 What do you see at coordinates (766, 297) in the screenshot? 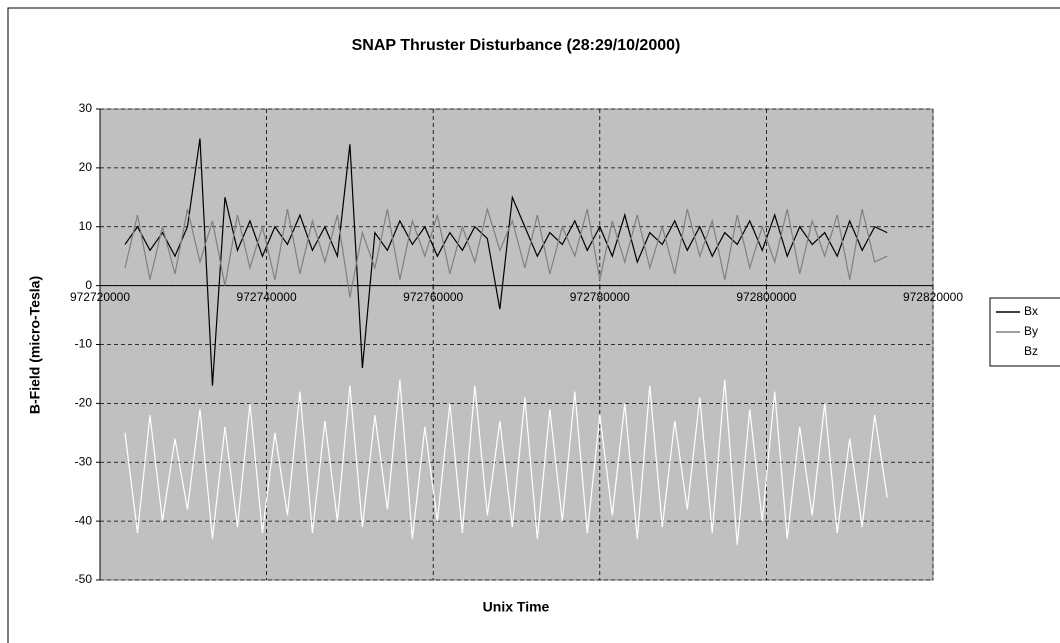
I see `x-tick-label: 972800000` at bounding box center [766, 297].